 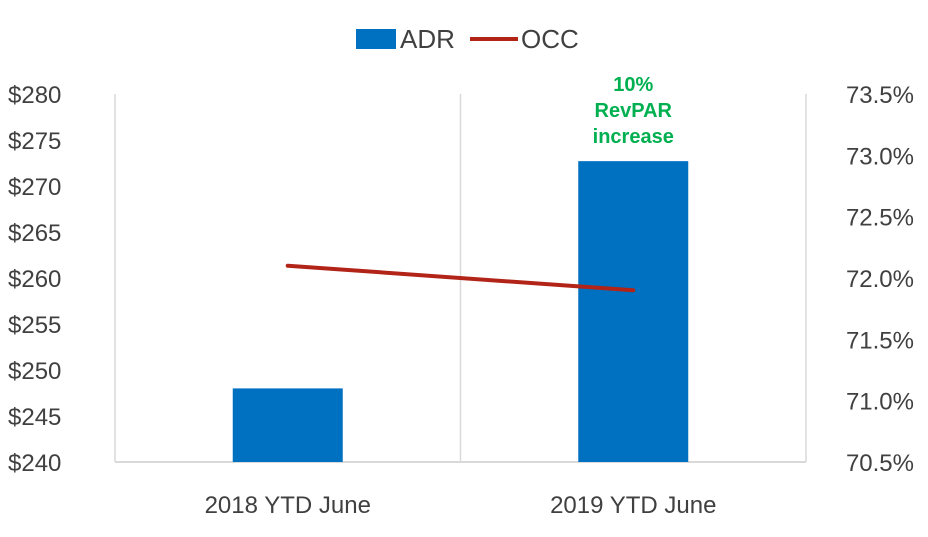 I want to click on left-tick-label: $280, so click(x=34, y=95).